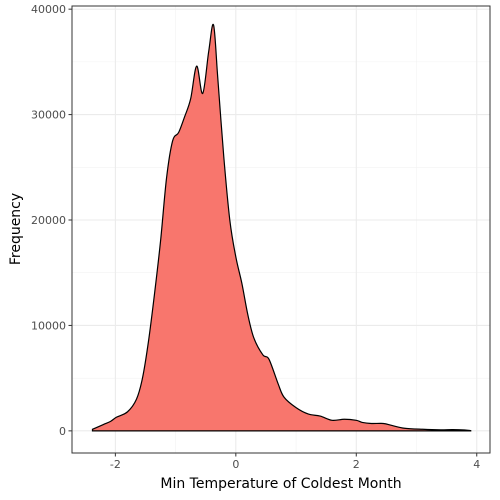 Image resolution: width=500 pixels, height=500 pixels. What do you see at coordinates (115, 464) in the screenshot?
I see `x-tick-label: -2` at bounding box center [115, 464].